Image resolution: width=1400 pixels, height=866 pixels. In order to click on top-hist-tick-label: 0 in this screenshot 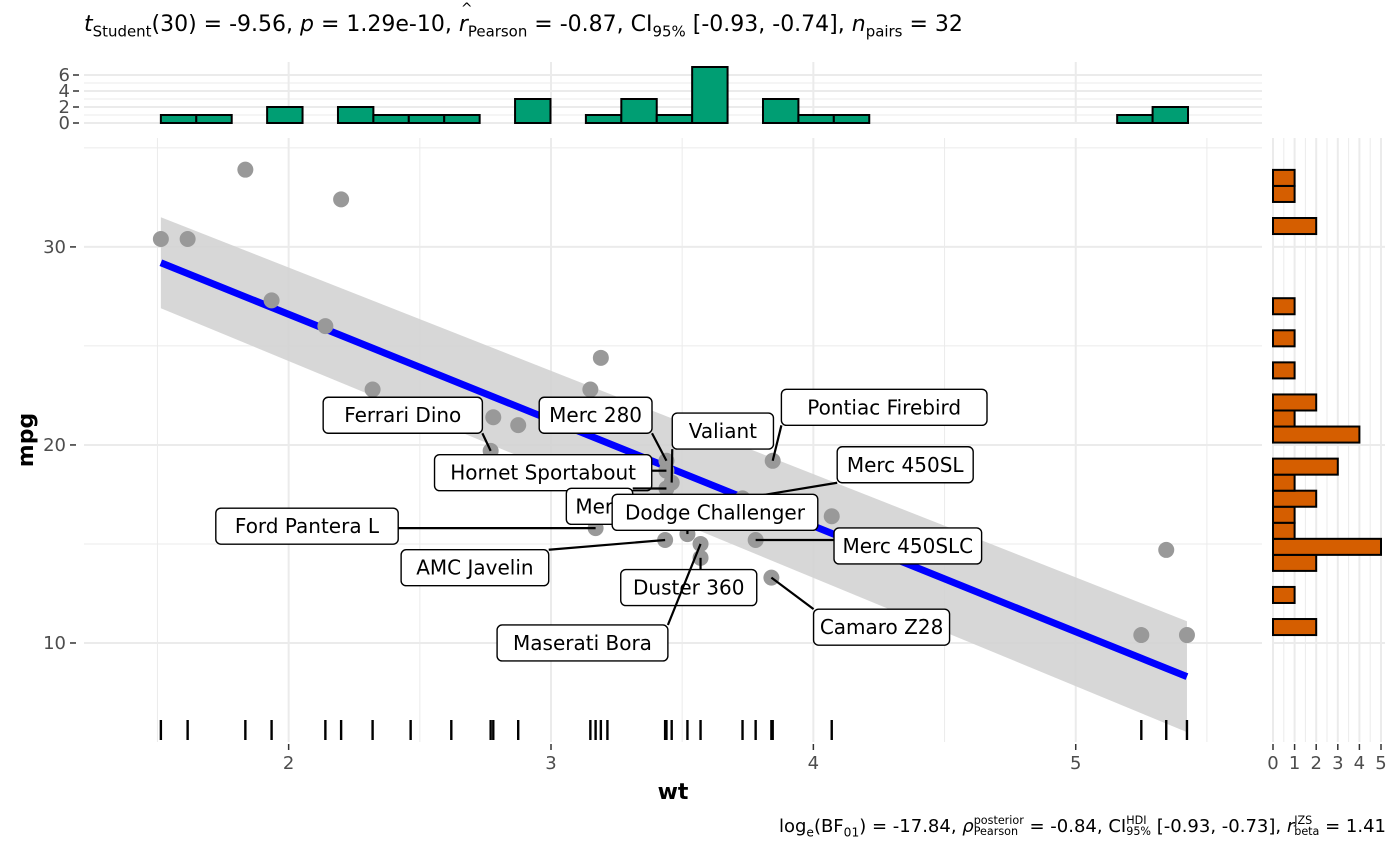, I will do `click(64, 123)`.